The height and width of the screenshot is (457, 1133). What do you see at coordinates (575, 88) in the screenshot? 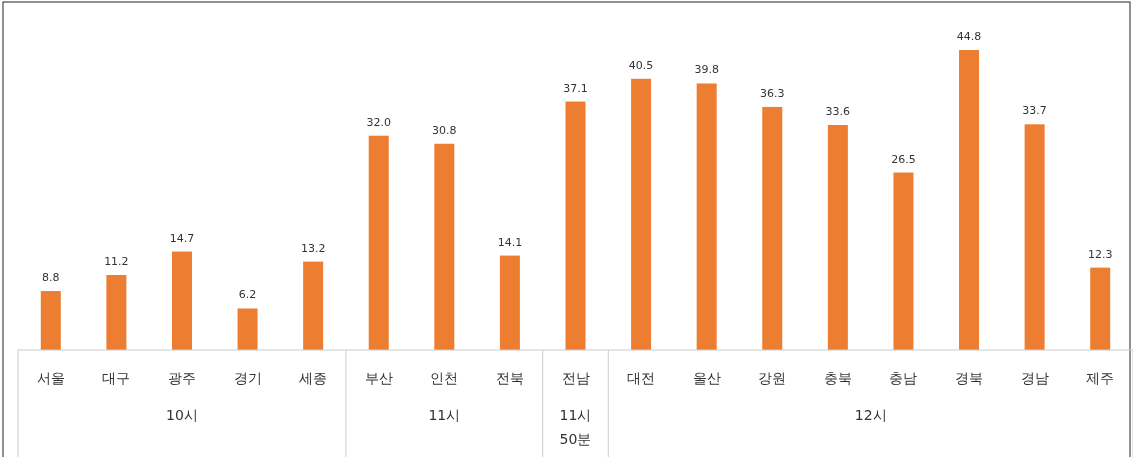
I see `data-label: 37.1` at bounding box center [575, 88].